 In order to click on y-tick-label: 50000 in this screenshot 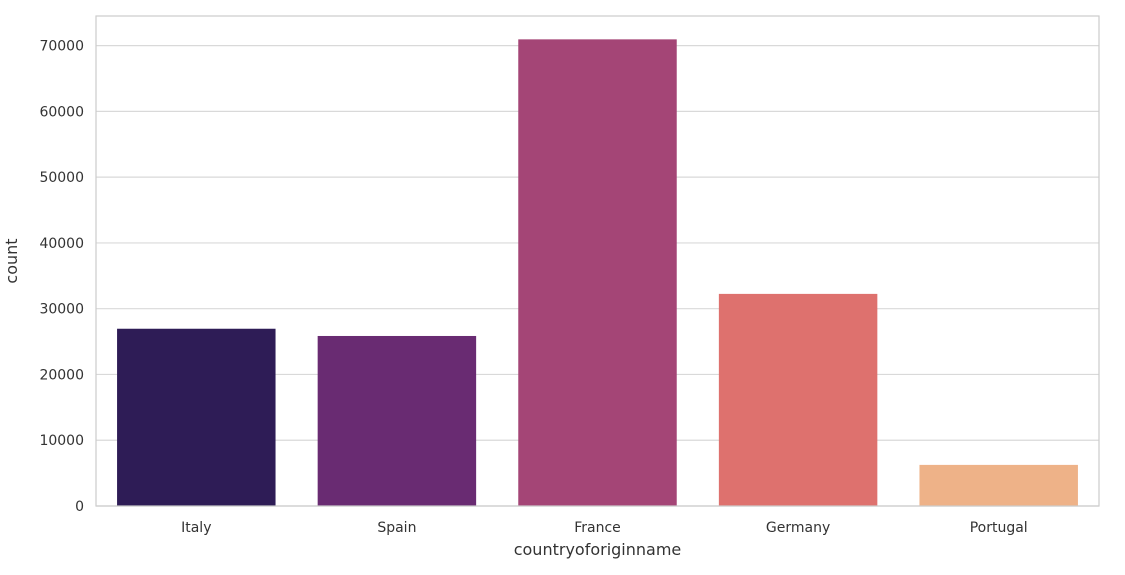, I will do `click(61, 178)`.